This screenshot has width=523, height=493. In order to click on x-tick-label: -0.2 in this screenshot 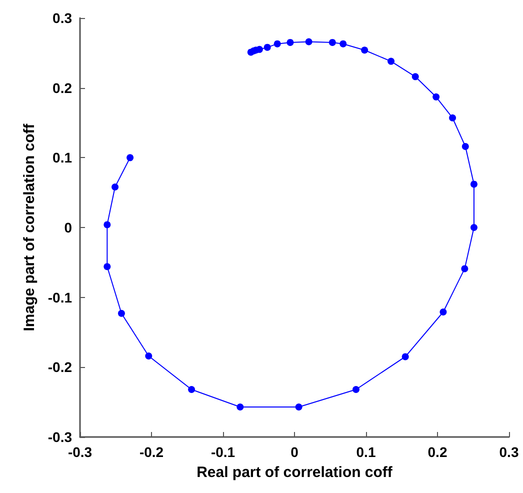, I will do `click(151, 452)`.